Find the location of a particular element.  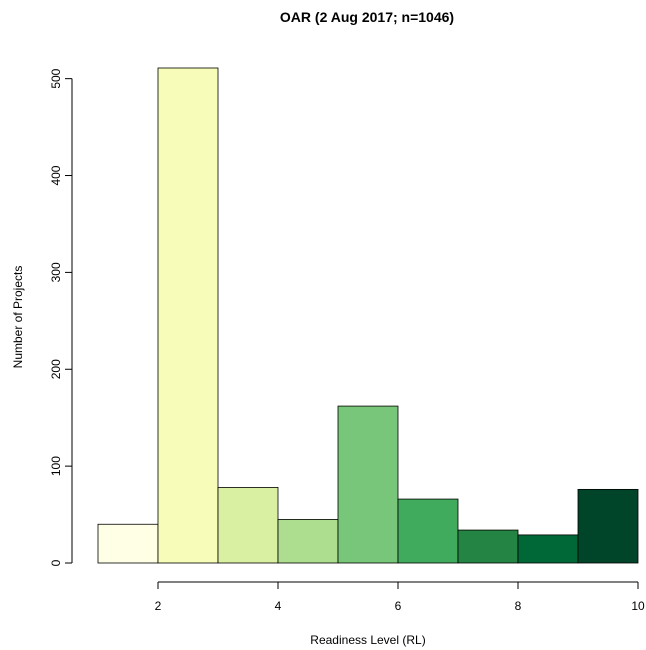

x-tick-label-2: 2 is located at coordinates (158, 606).